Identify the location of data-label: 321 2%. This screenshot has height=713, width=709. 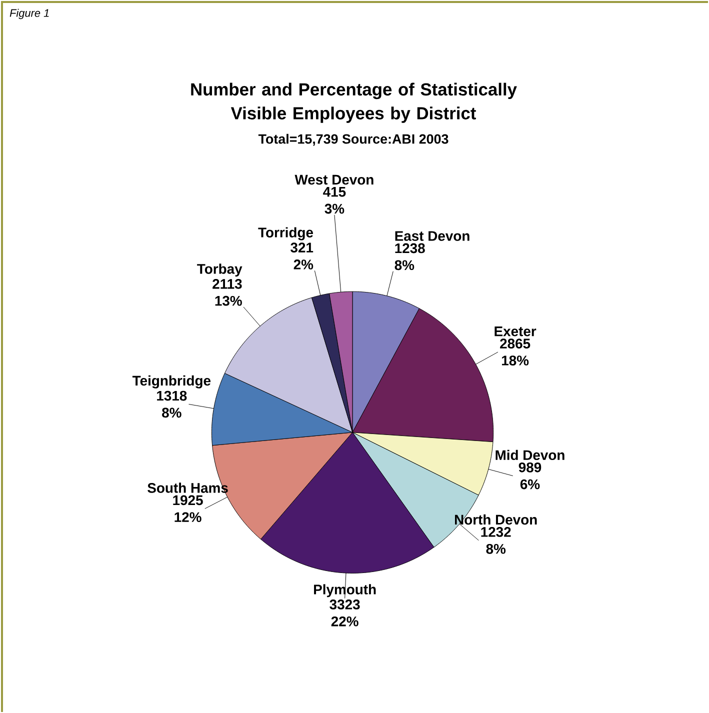
(302, 256).